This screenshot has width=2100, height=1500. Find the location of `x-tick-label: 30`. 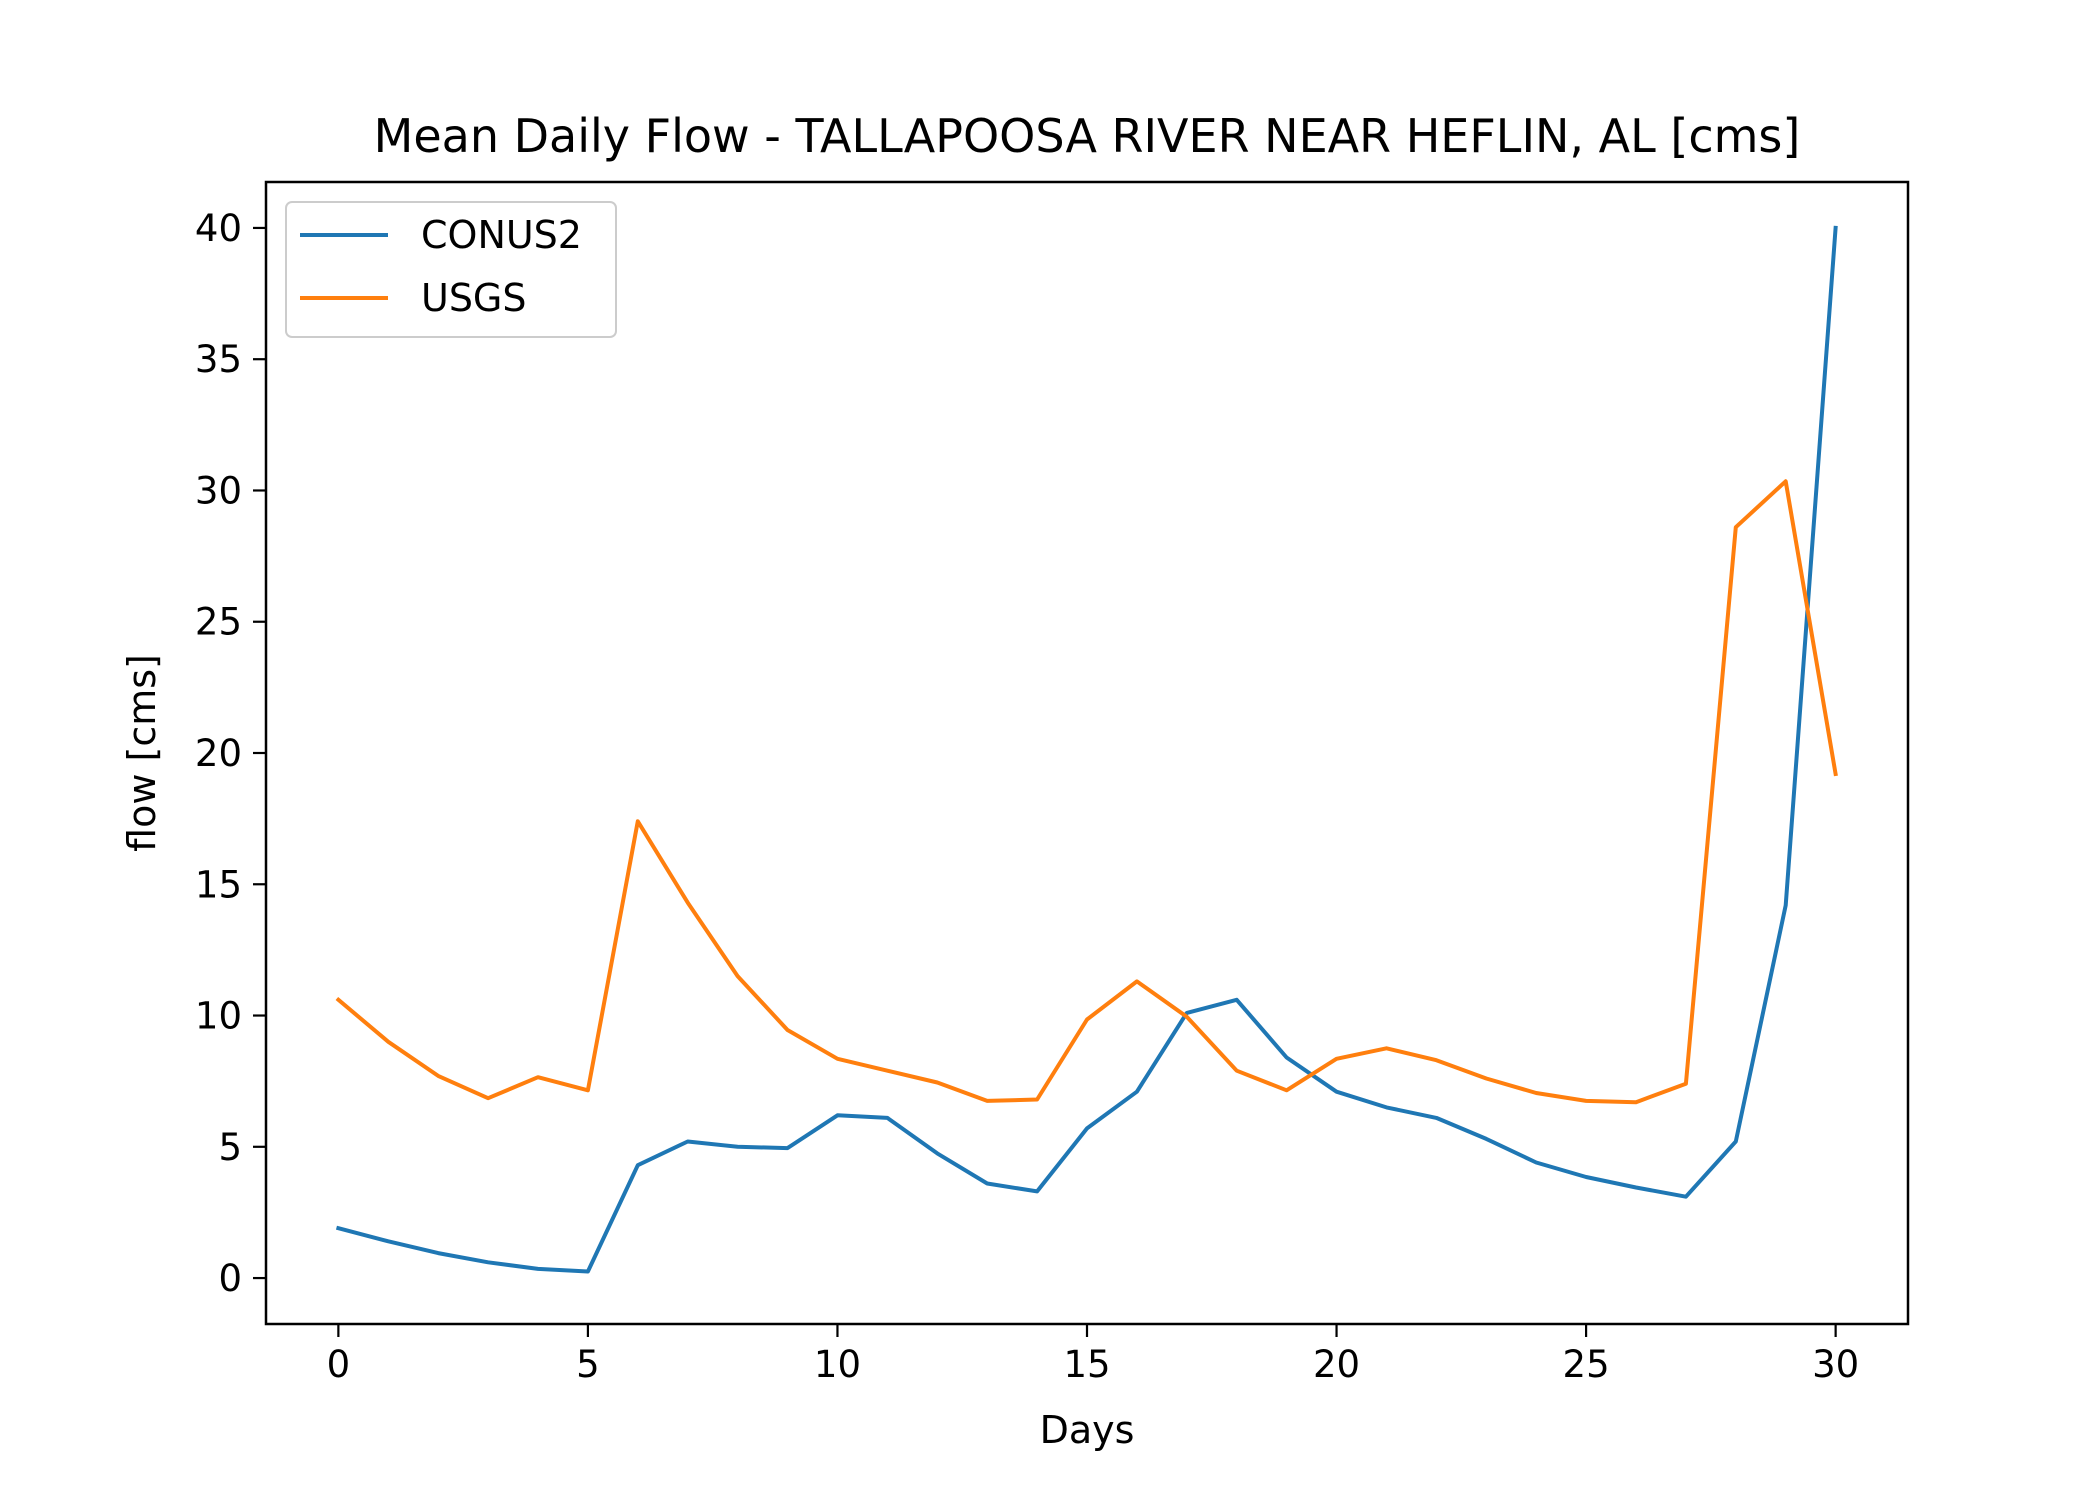

x-tick-label: 30 is located at coordinates (1835, 1364).